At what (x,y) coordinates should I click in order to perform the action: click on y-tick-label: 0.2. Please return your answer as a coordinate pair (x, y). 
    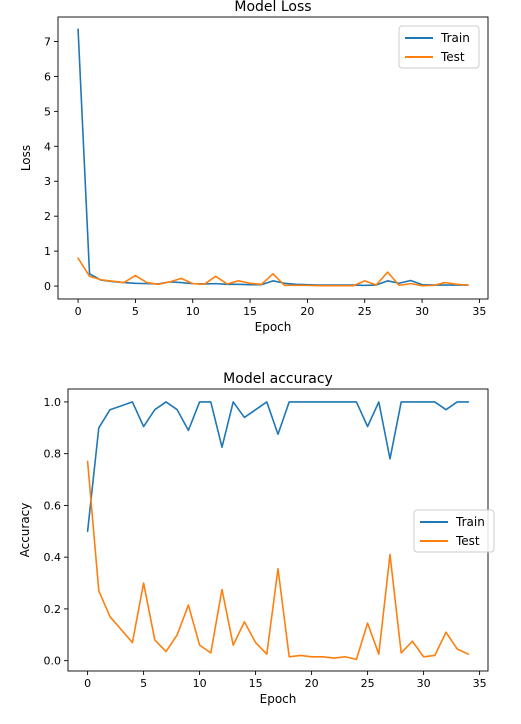
    Looking at the image, I should click on (53, 609).